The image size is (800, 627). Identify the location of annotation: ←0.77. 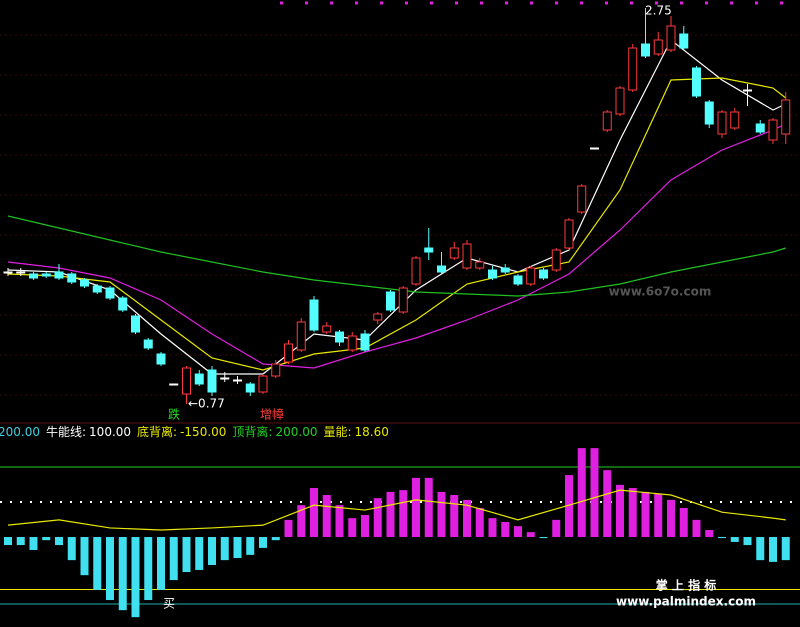
(206, 404).